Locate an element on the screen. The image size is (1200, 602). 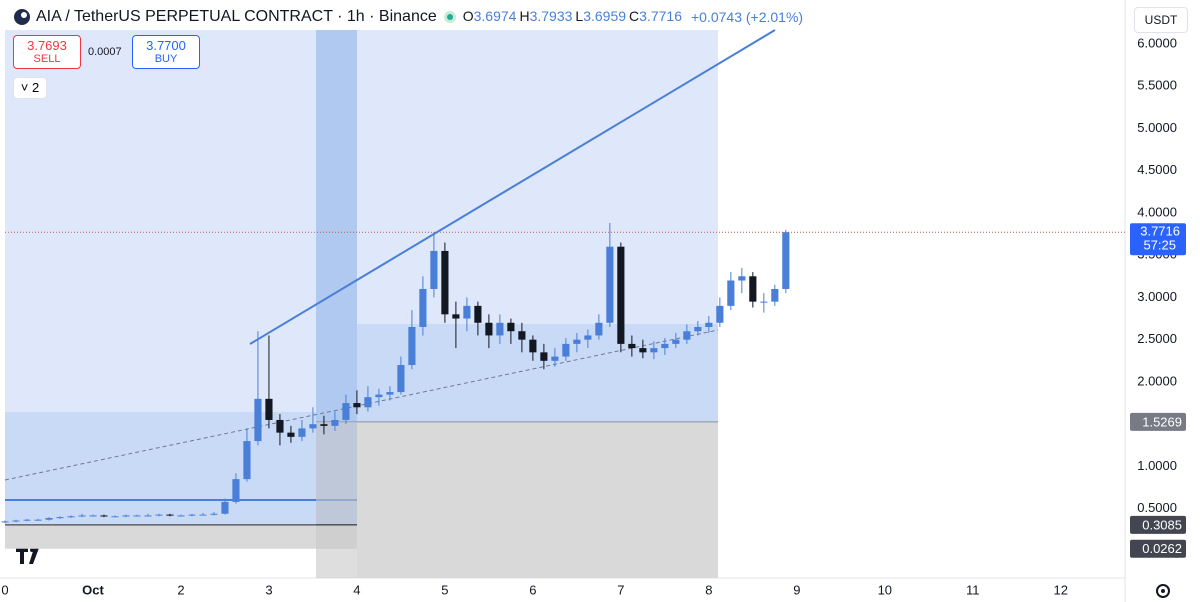
ohlc-key: H is located at coordinates (524, 16).